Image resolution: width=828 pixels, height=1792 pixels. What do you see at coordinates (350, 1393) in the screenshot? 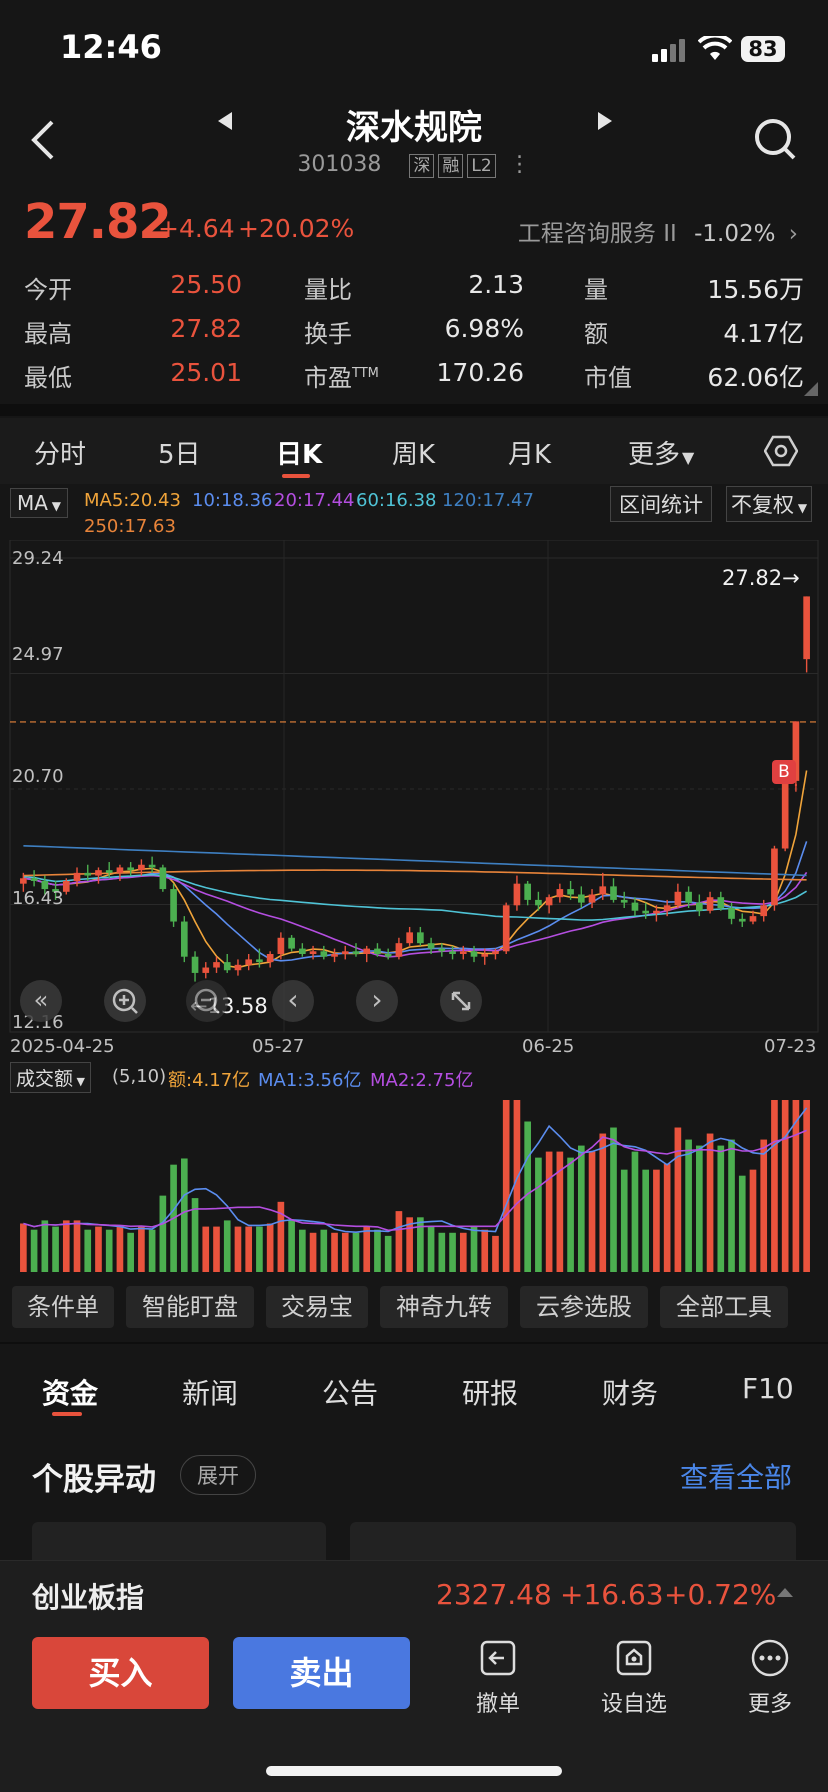
I see `tab-announcements: 公告` at bounding box center [350, 1393].